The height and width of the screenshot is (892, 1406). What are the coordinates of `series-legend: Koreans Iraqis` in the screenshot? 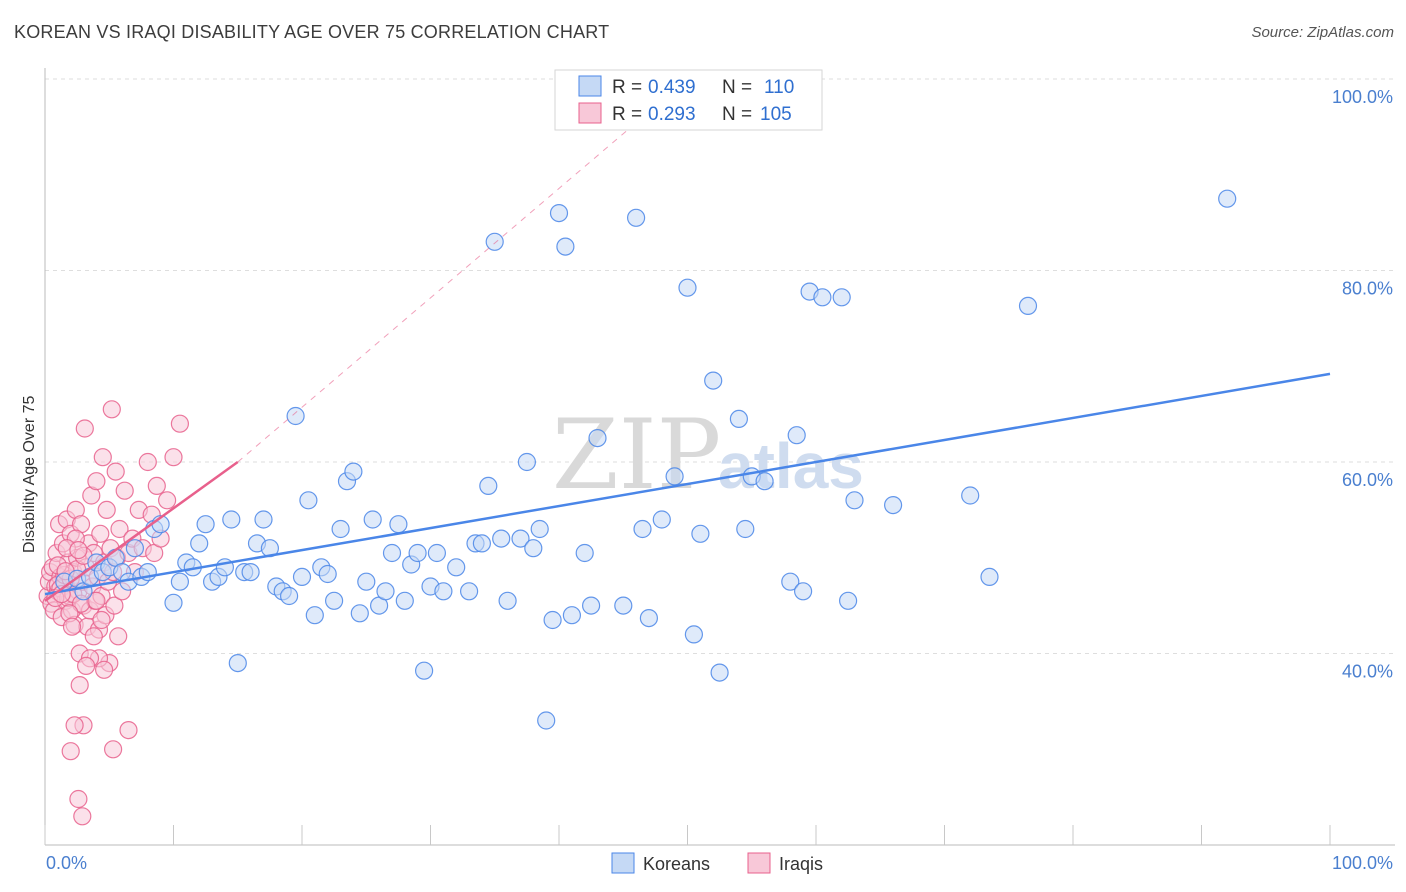 It's located at (717, 863).